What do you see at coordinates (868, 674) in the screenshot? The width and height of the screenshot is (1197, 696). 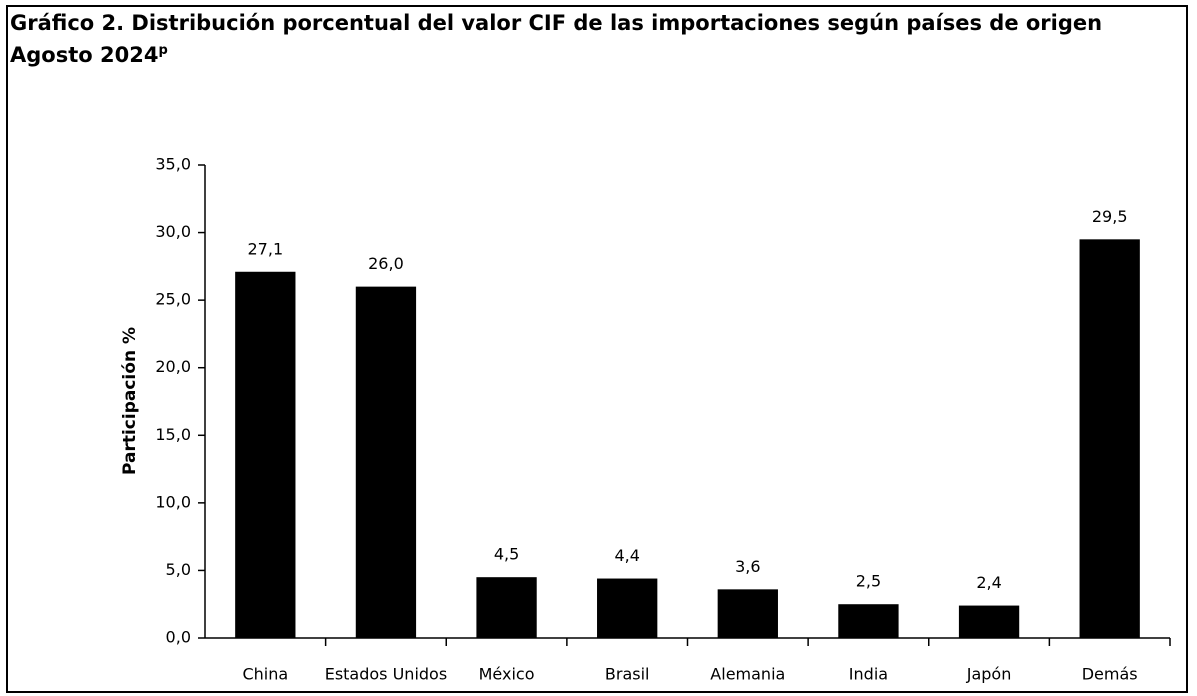 I see `x-tick-label: India` at bounding box center [868, 674].